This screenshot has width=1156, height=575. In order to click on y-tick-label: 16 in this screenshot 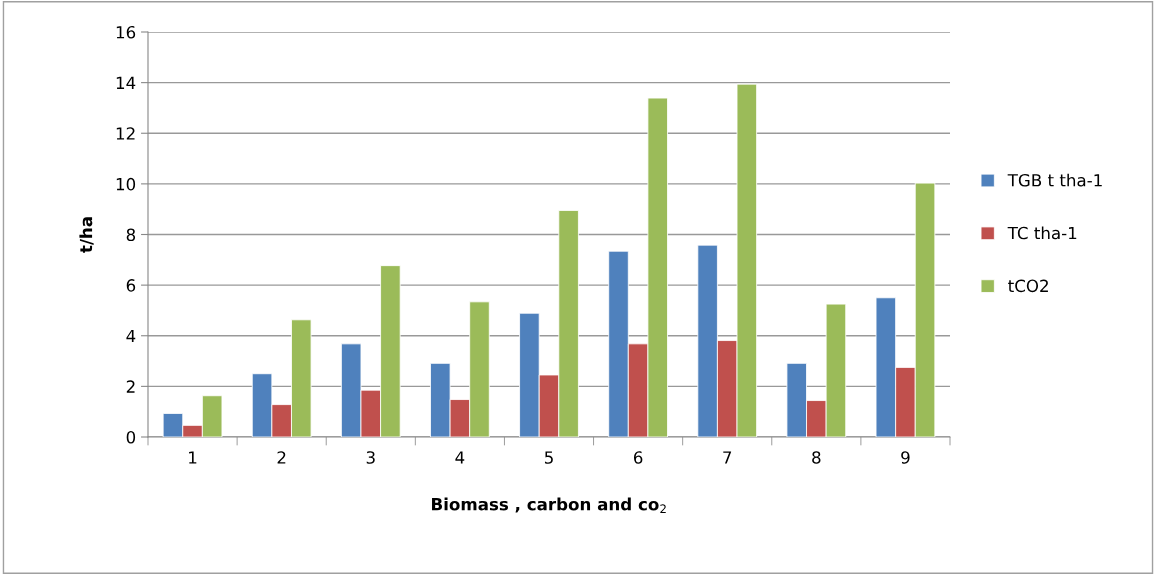, I will do `click(126, 32)`.